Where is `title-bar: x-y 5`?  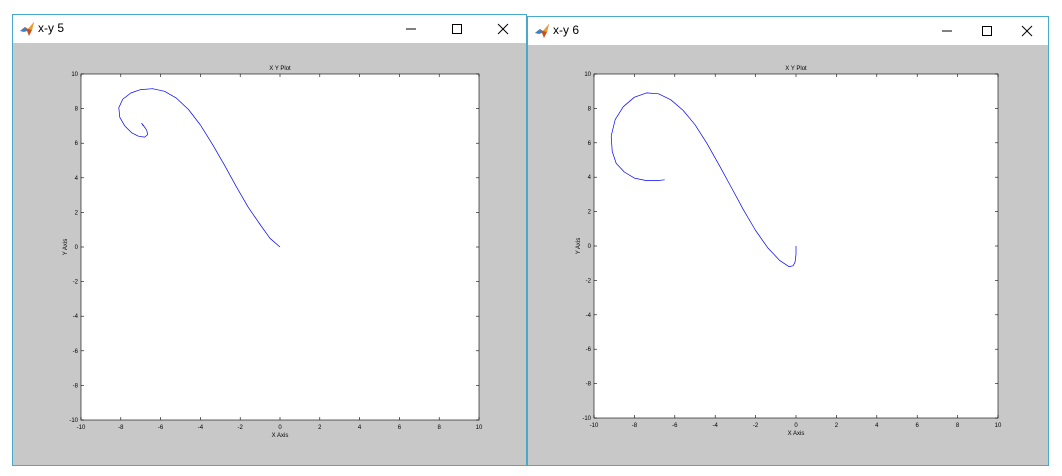
title-bar: x-y 5 is located at coordinates (269, 29).